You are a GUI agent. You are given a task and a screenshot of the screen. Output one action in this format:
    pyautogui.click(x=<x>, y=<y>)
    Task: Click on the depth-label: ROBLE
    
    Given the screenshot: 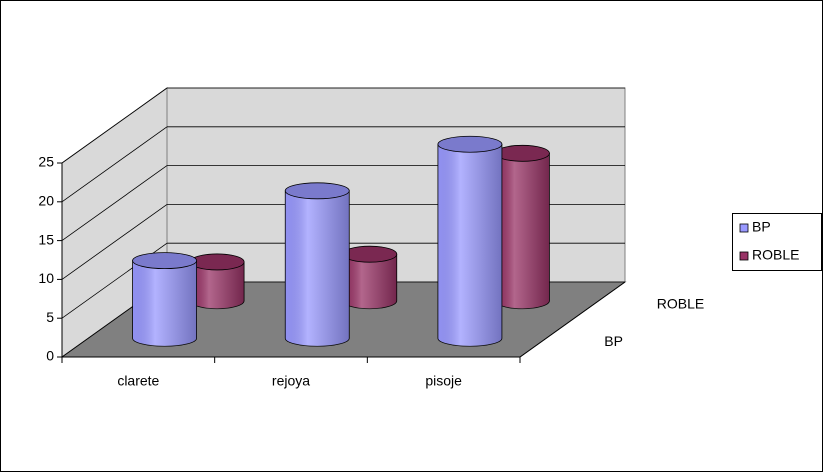 What is the action you would take?
    pyautogui.click(x=680, y=303)
    